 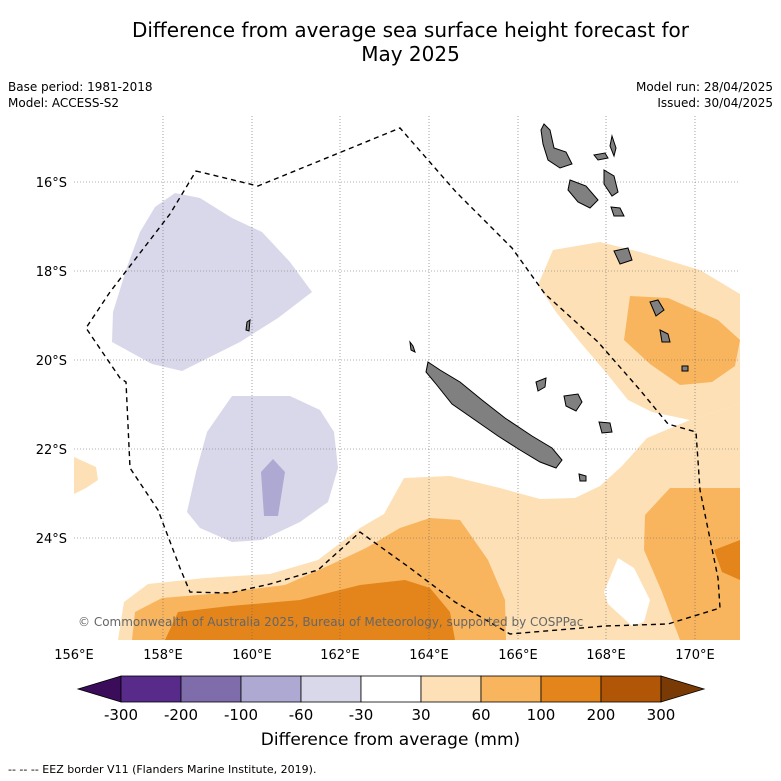 What do you see at coordinates (310, 610) in the screenshot?
I see `contour-pos-100-200-south` at bounding box center [310, 610].